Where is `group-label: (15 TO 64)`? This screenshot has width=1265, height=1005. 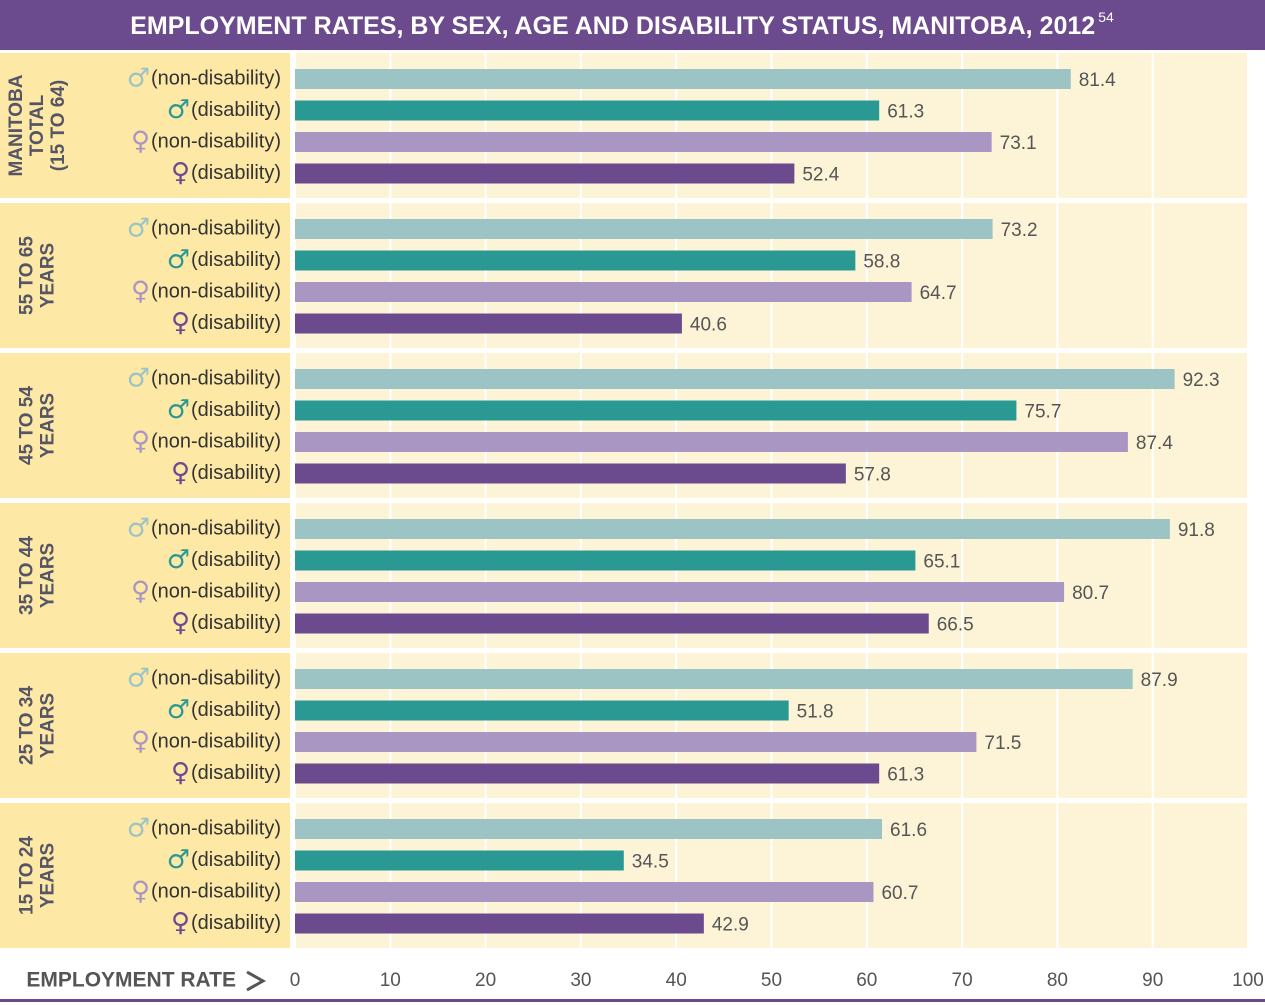
group-label: (15 TO 64) is located at coordinates (58, 126).